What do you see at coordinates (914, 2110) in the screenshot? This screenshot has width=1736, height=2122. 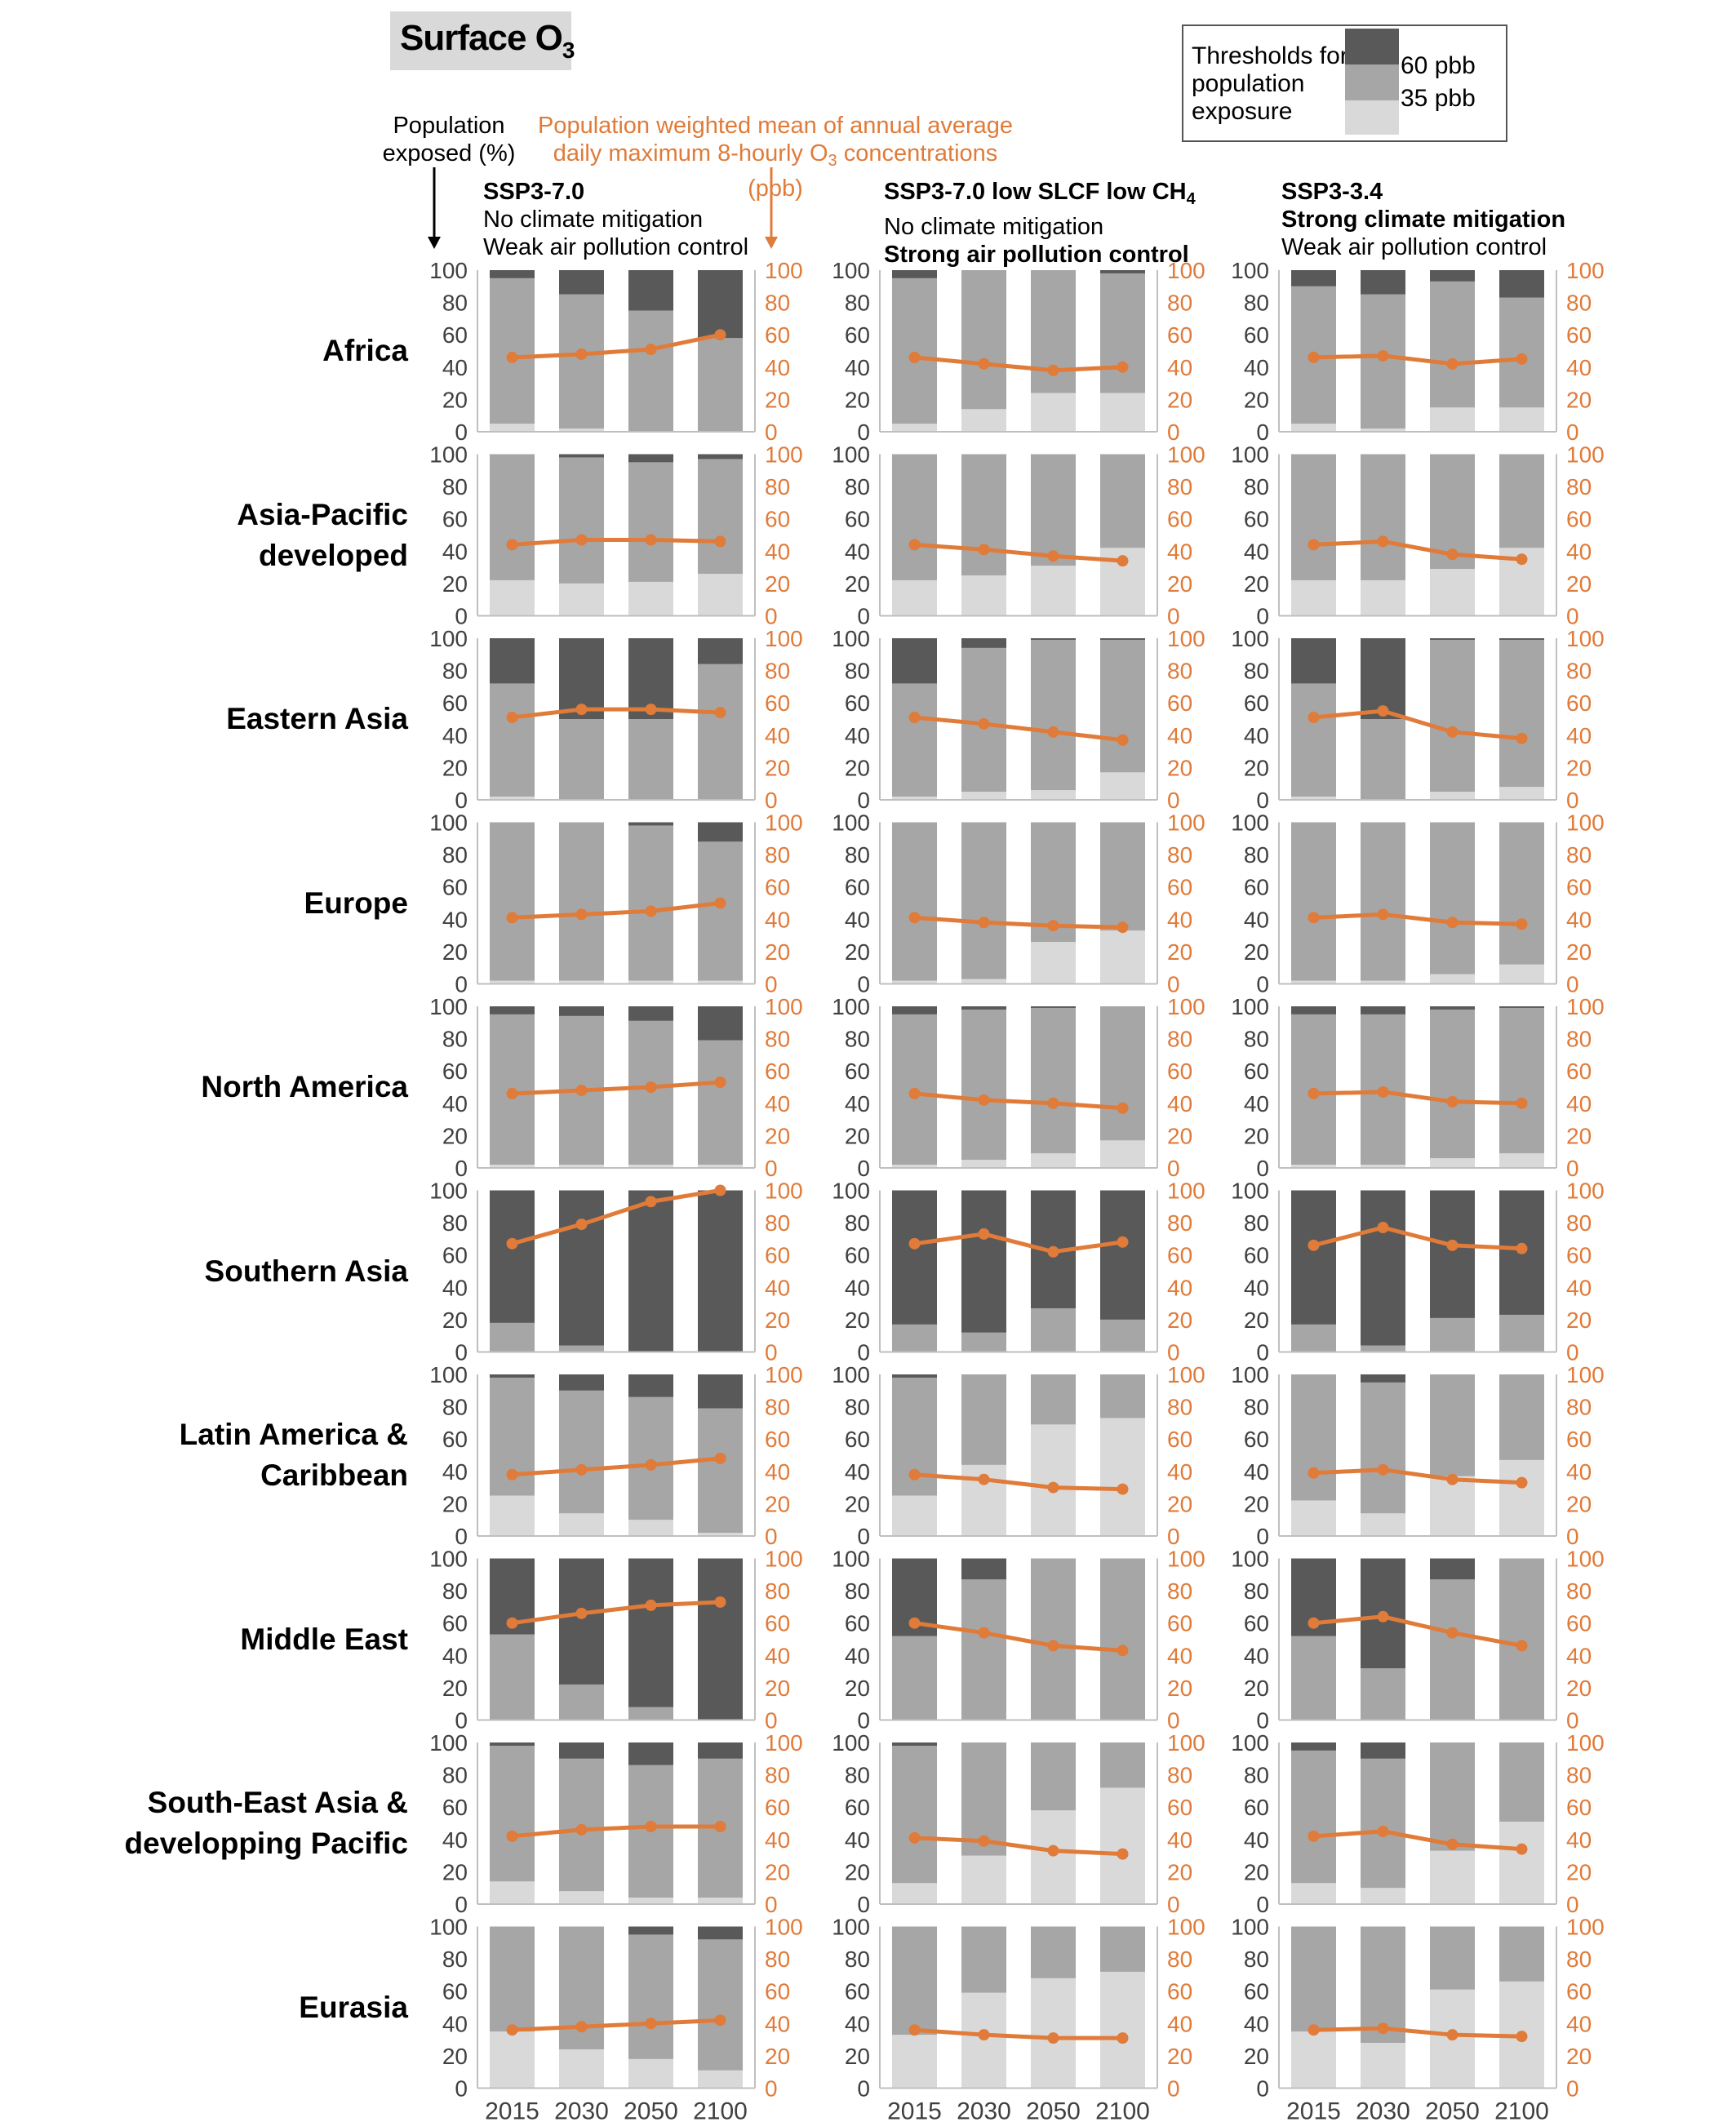 I see `x-tick-label: 2015` at bounding box center [914, 2110].